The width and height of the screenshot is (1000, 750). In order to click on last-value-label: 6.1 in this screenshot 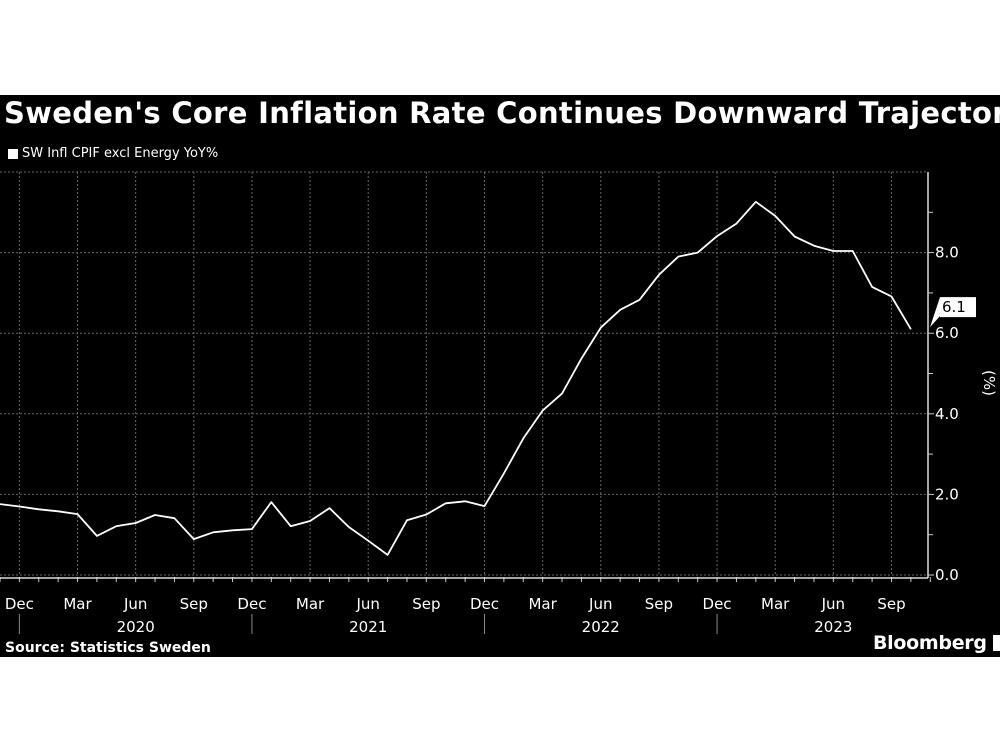, I will do `click(954, 307)`.